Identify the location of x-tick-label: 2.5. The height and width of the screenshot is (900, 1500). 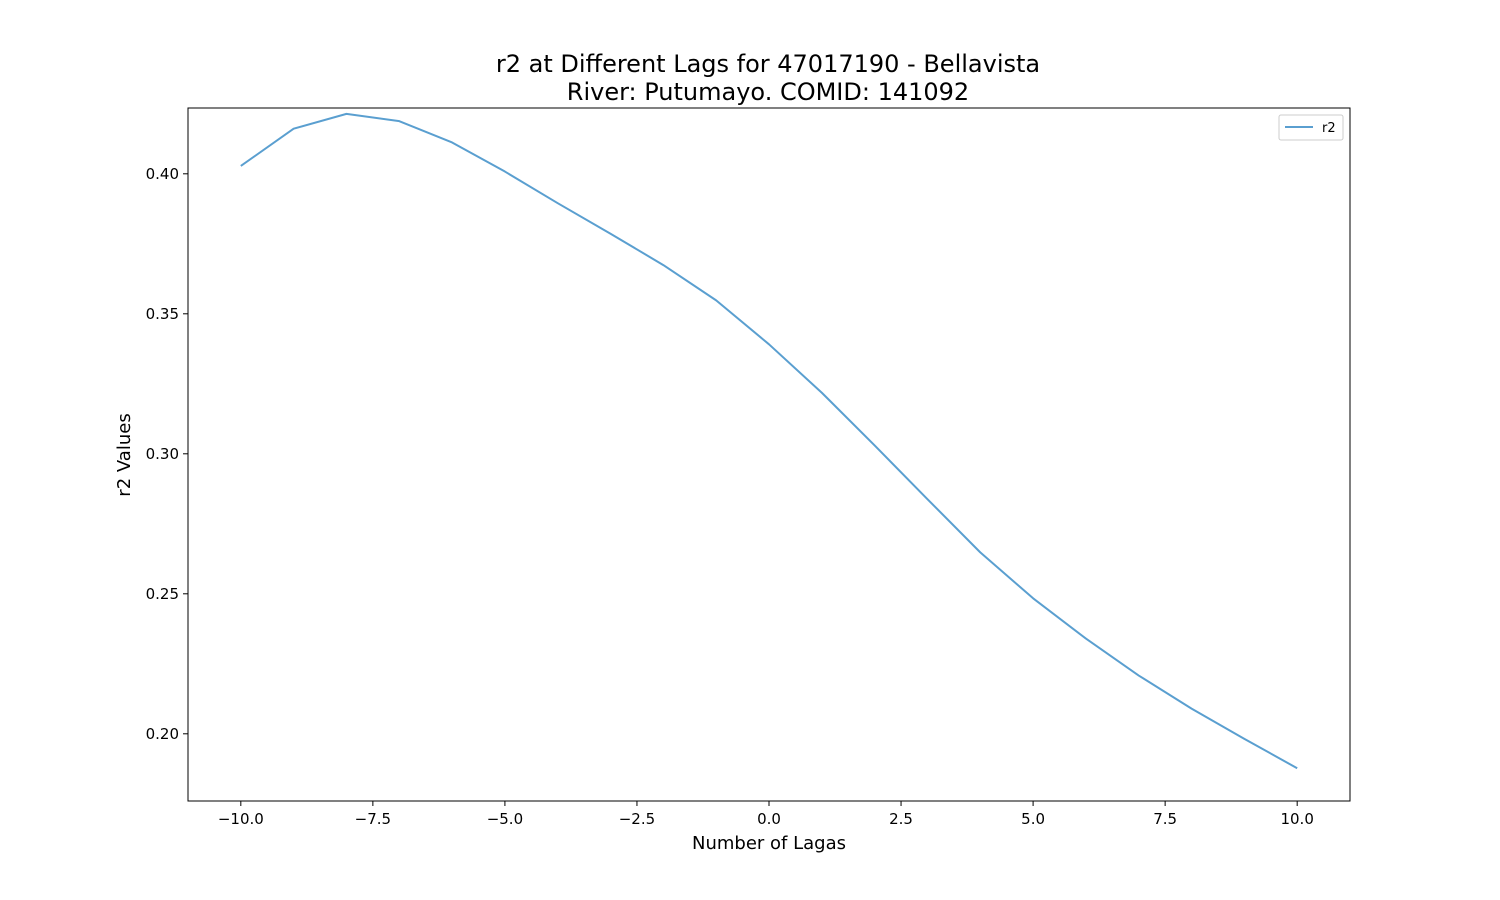
(901, 819).